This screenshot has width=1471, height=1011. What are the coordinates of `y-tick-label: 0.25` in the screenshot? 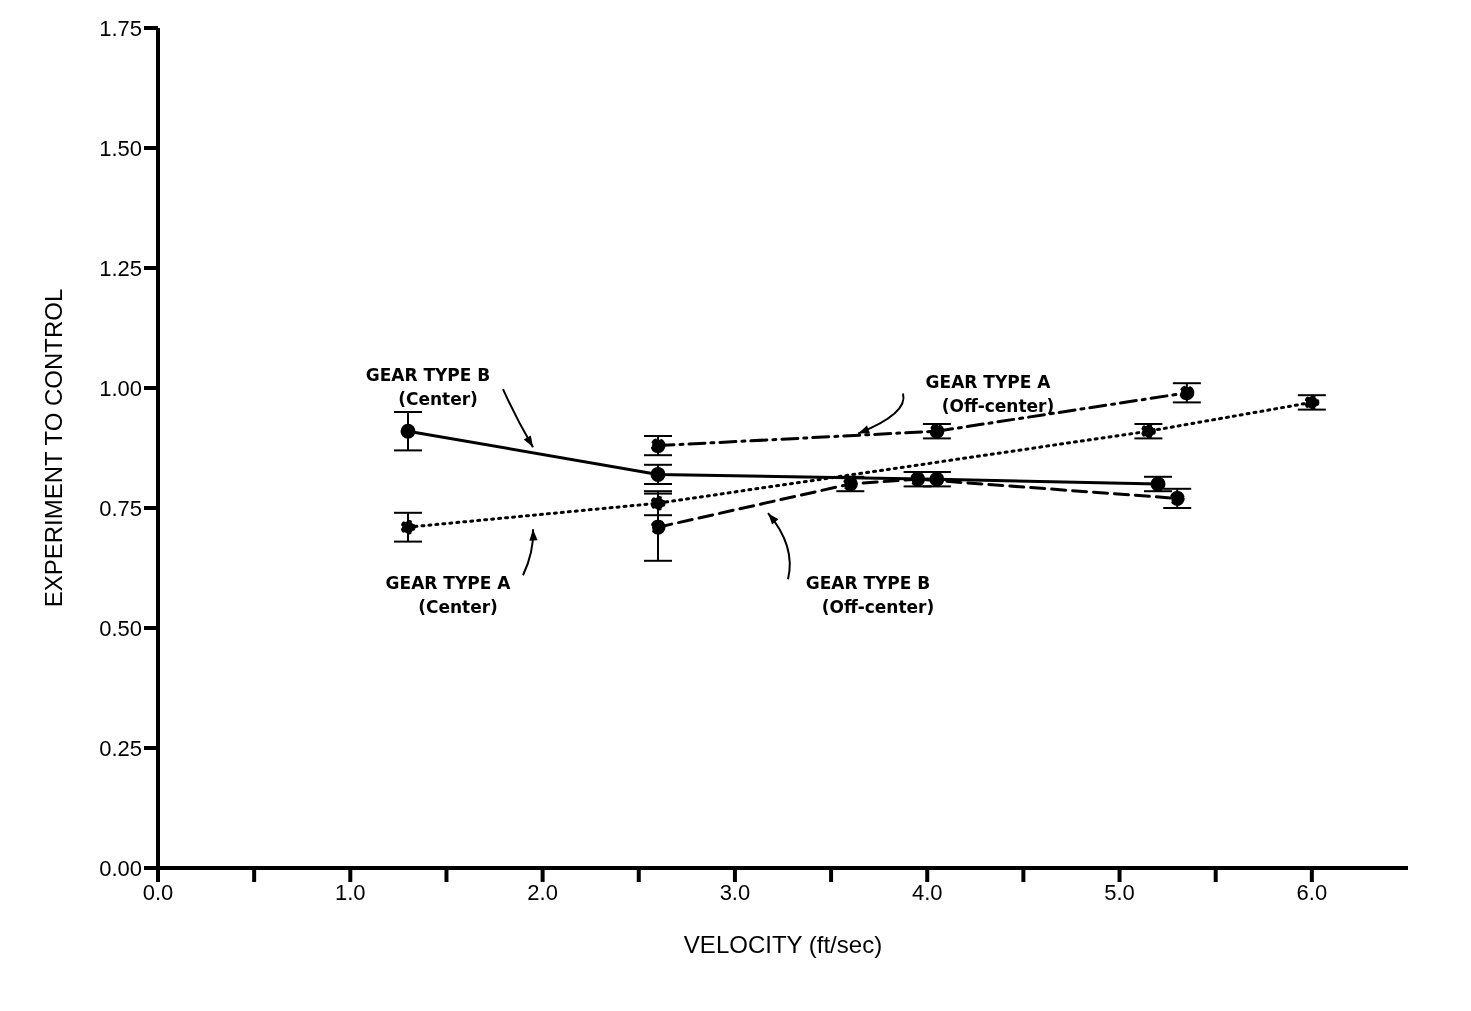 It's located at (120, 748).